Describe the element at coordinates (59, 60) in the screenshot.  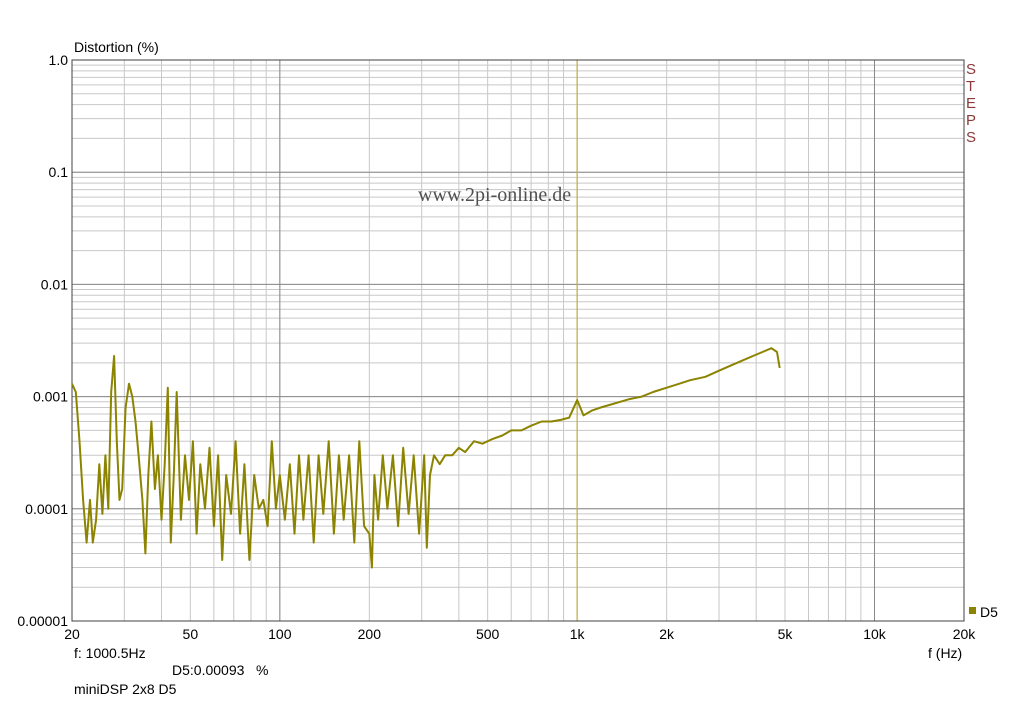
I see `y-tick-label: 1.0` at that location.